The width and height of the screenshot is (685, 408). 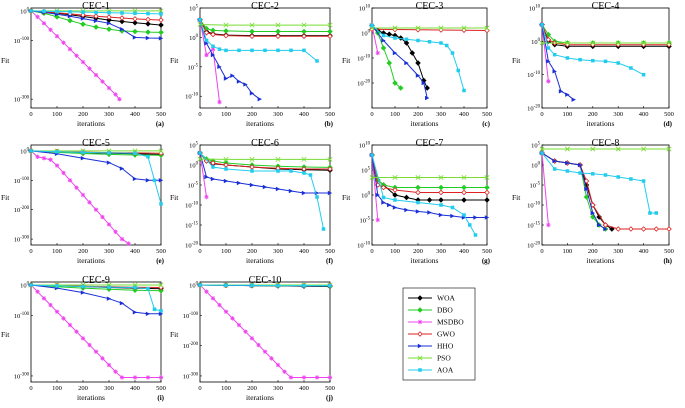 What do you see at coordinates (191, 376) in the screenshot?
I see `y-tick-label: 10-300` at bounding box center [191, 376].